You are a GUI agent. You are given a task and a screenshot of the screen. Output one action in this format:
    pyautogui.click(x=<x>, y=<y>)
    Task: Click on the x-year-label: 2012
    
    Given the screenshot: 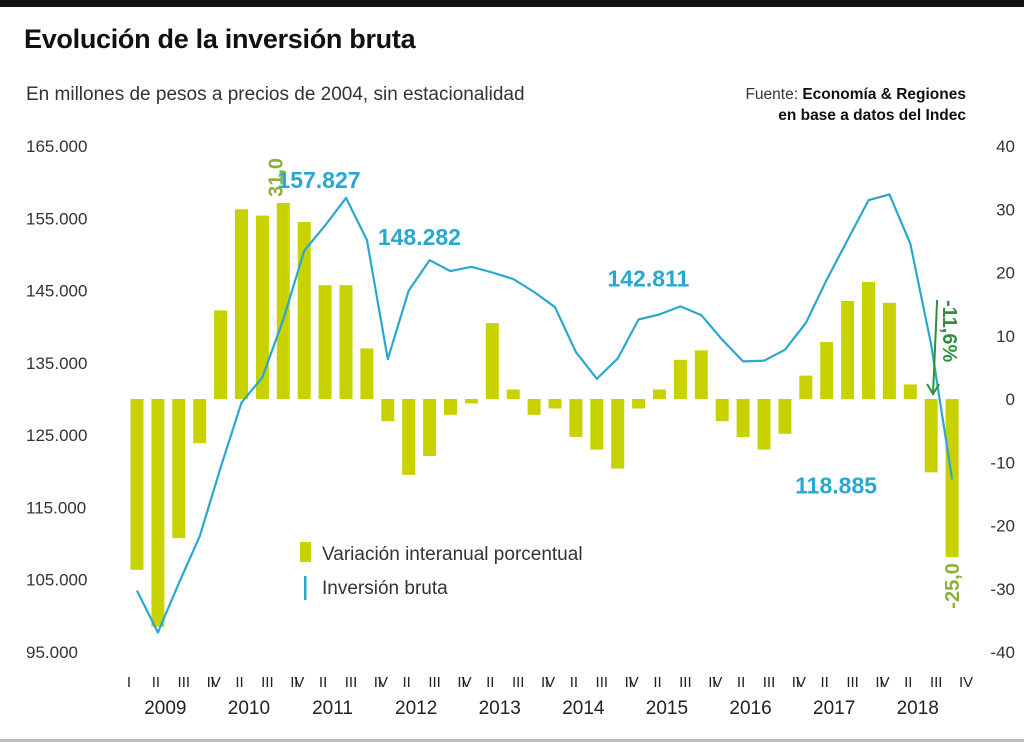 What is the action you would take?
    pyautogui.click(x=416, y=708)
    